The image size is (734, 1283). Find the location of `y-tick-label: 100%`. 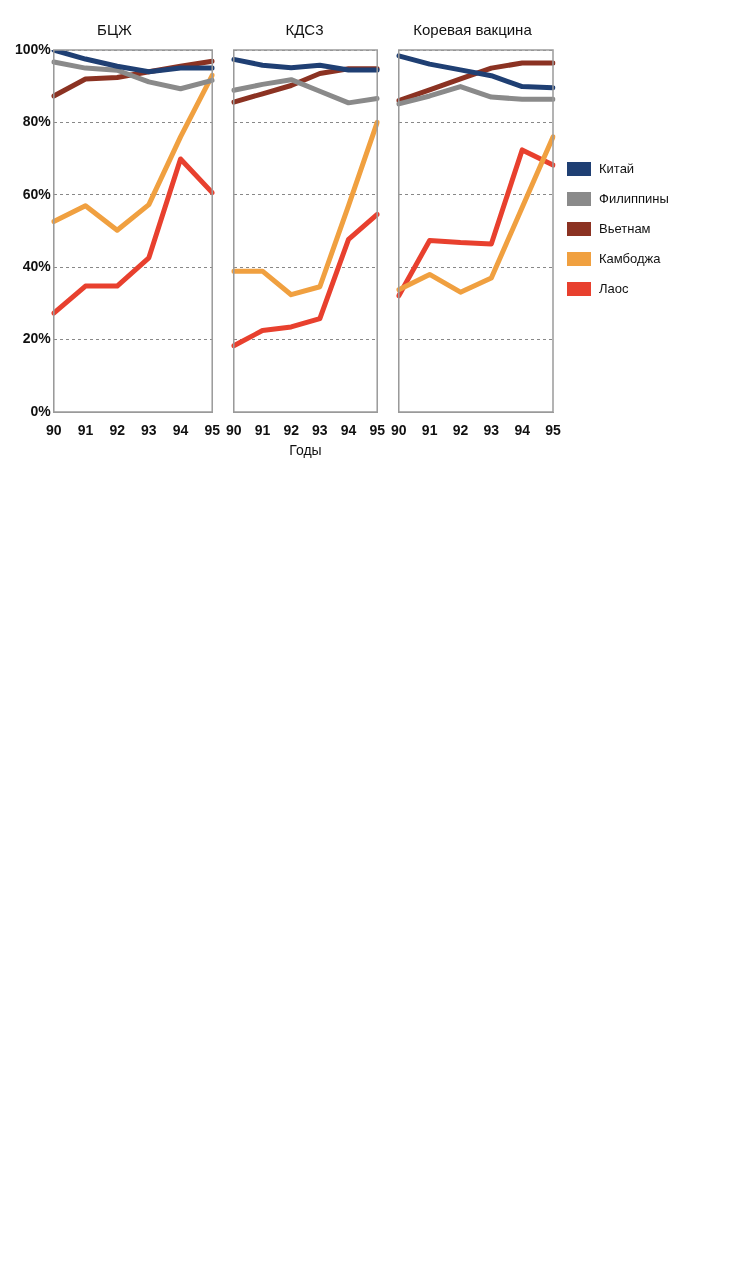

y-tick-label: 100% is located at coordinates (33, 48).